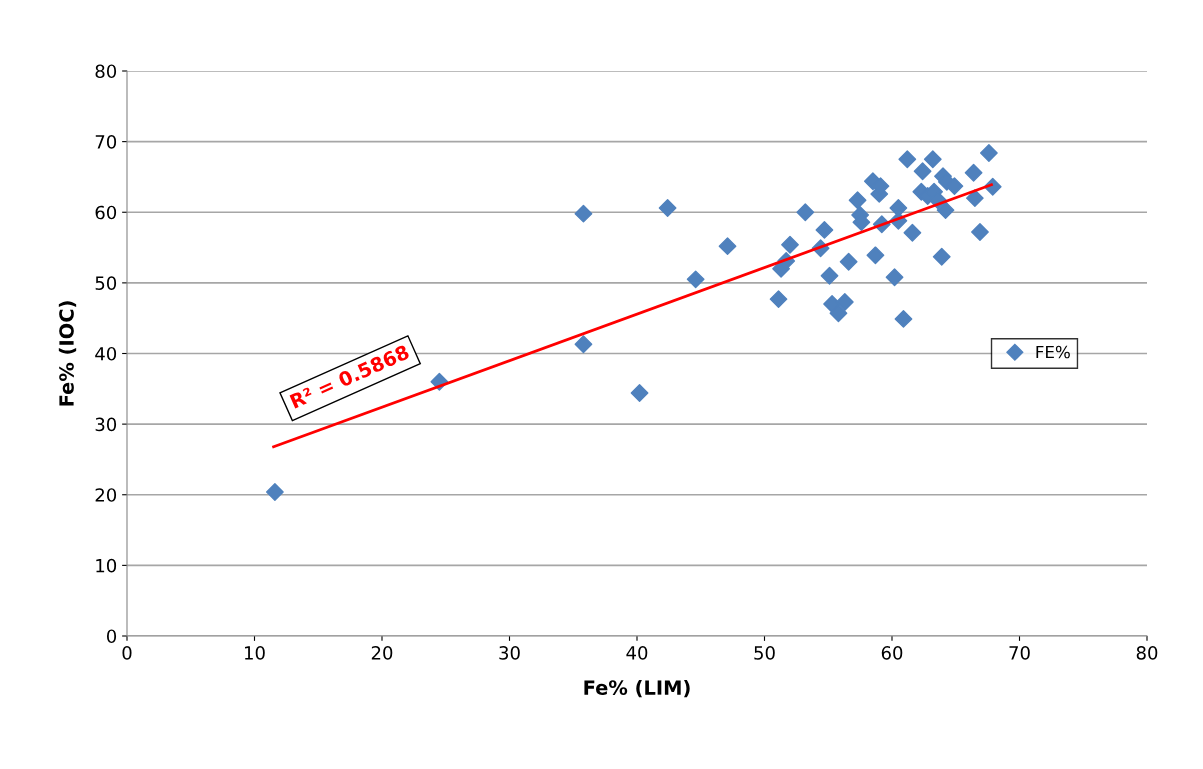 This screenshot has width=1203, height=769. I want to click on y-tick-label: 60, so click(106, 212).